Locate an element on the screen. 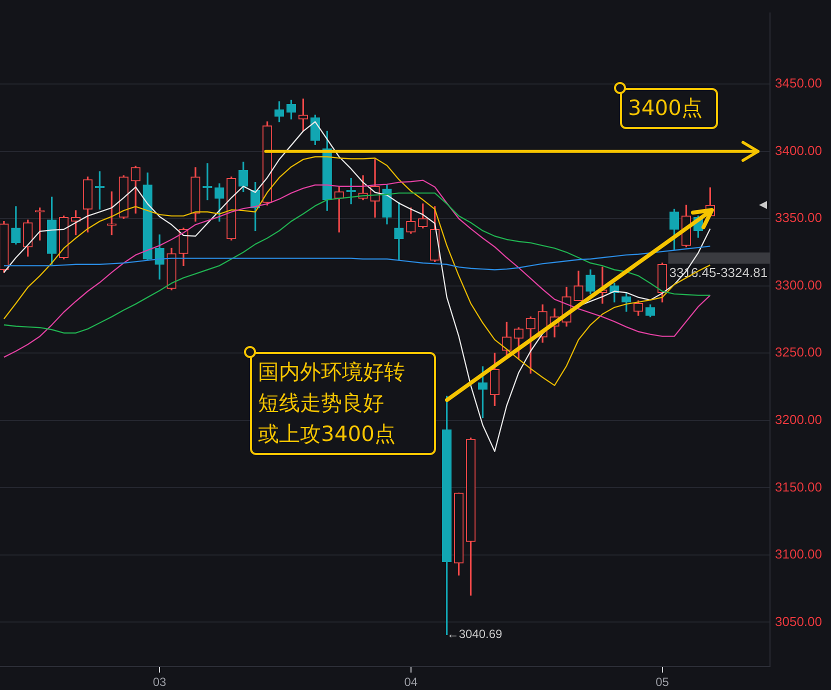 This screenshot has width=831, height=690. y-tick-label: 3250.00 is located at coordinates (798, 352).